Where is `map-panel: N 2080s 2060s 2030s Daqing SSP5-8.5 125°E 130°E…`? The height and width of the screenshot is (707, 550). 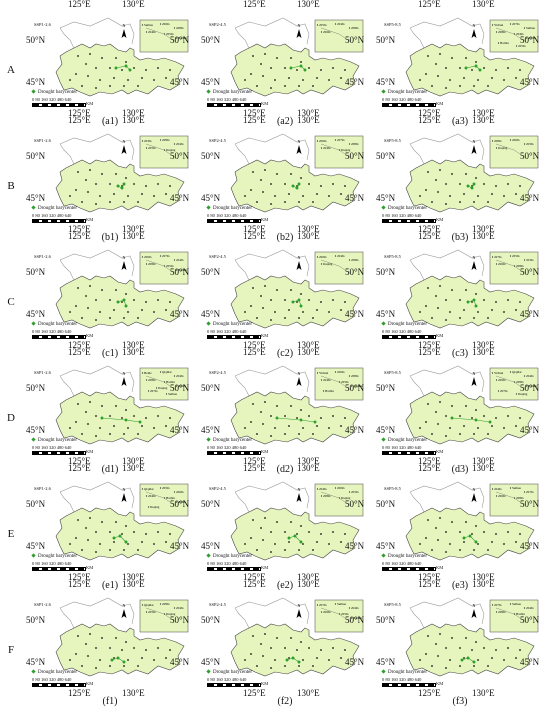 map-panel: N 2080s 2060s 2030s Daqing SSP5-8.5 125°E 130°E… is located at coordinates (458, 175).